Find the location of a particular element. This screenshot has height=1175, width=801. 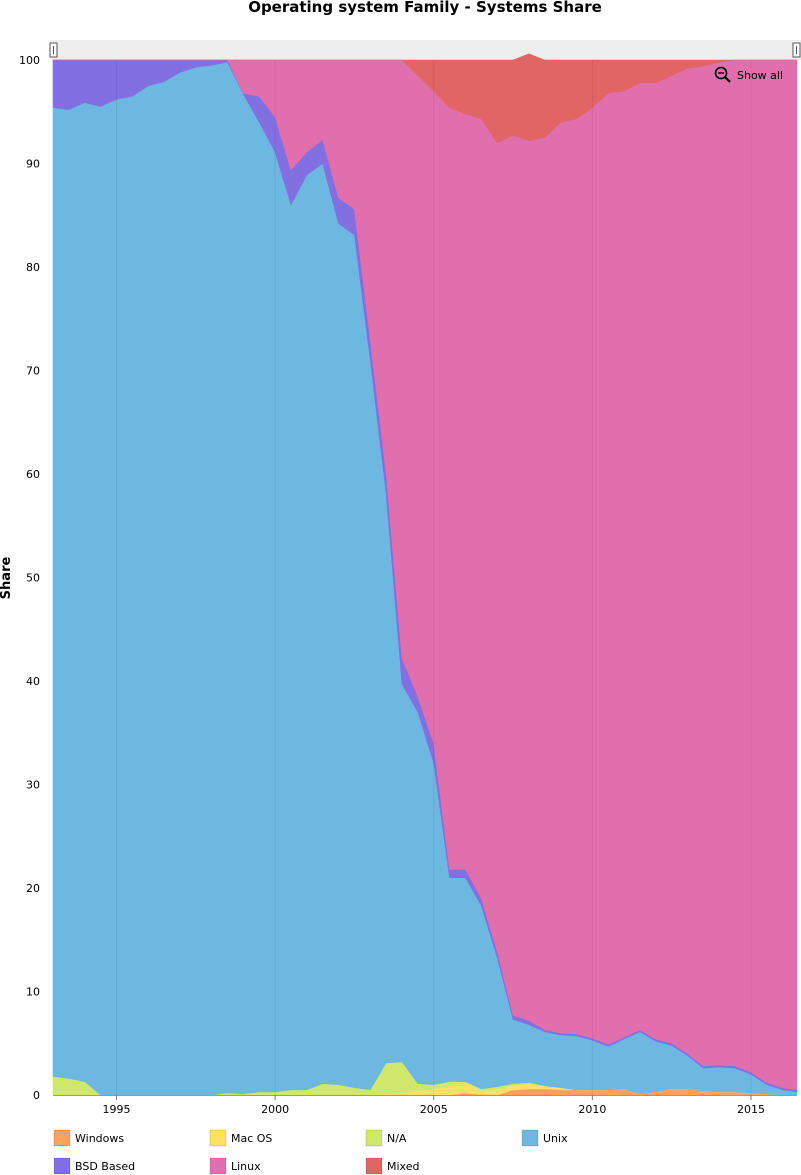

legend-label: BSD Based is located at coordinates (105, 1166).